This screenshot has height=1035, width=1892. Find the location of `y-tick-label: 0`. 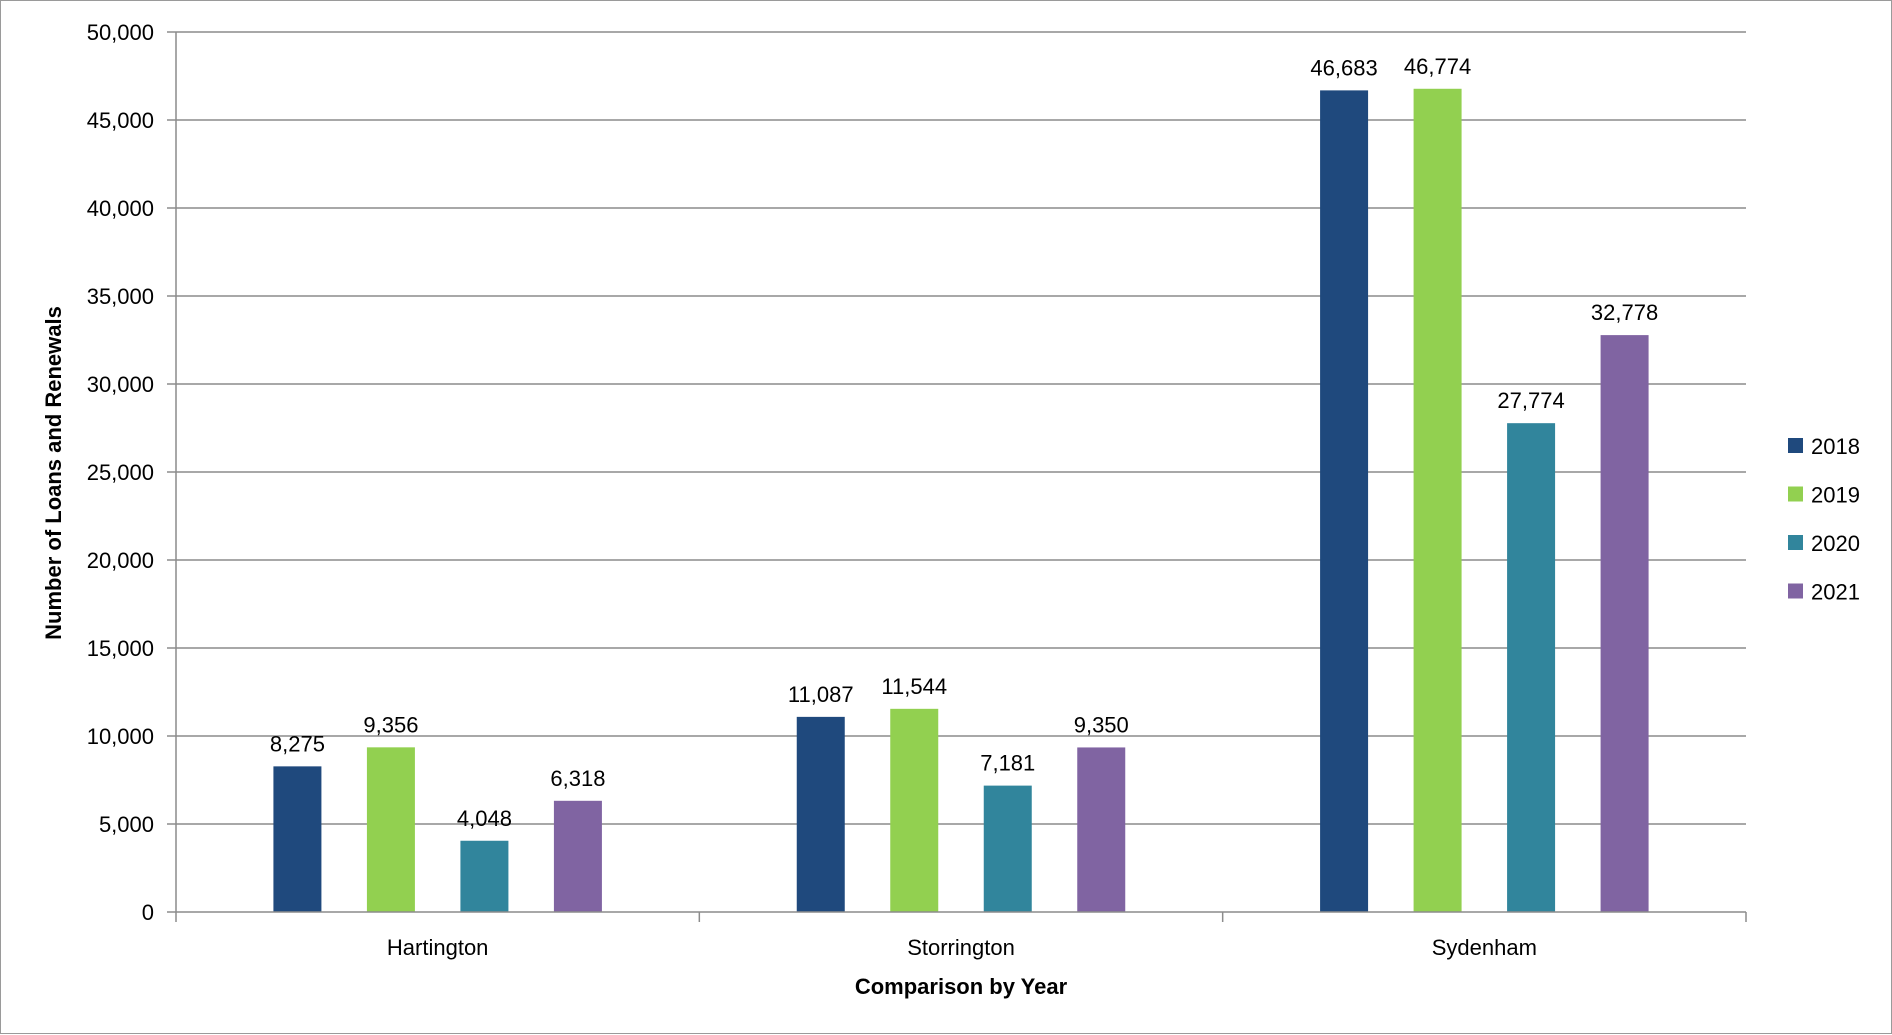

y-tick-label: 0 is located at coordinates (148, 912).